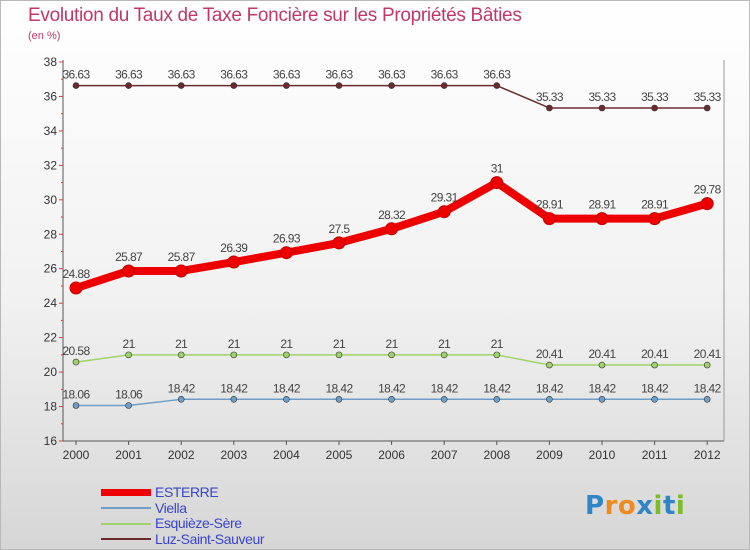 The image size is (750, 550). I want to click on data-label: 26.39, so click(234, 248).